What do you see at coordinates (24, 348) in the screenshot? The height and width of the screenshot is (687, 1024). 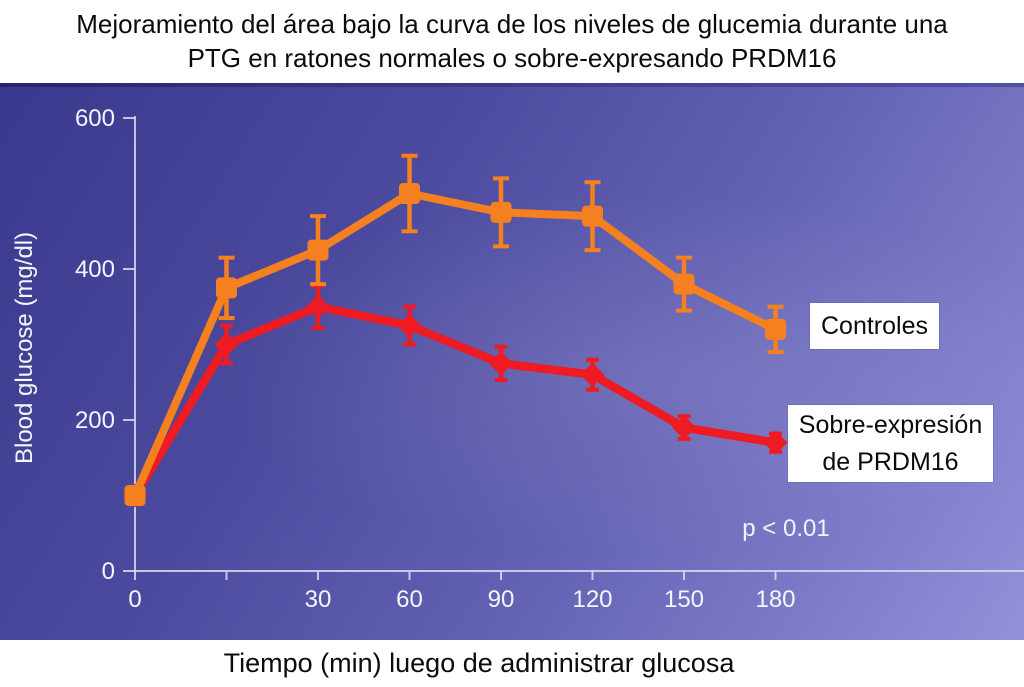 I see `y-axis-title: Blood glucose (mg/dl)` at bounding box center [24, 348].